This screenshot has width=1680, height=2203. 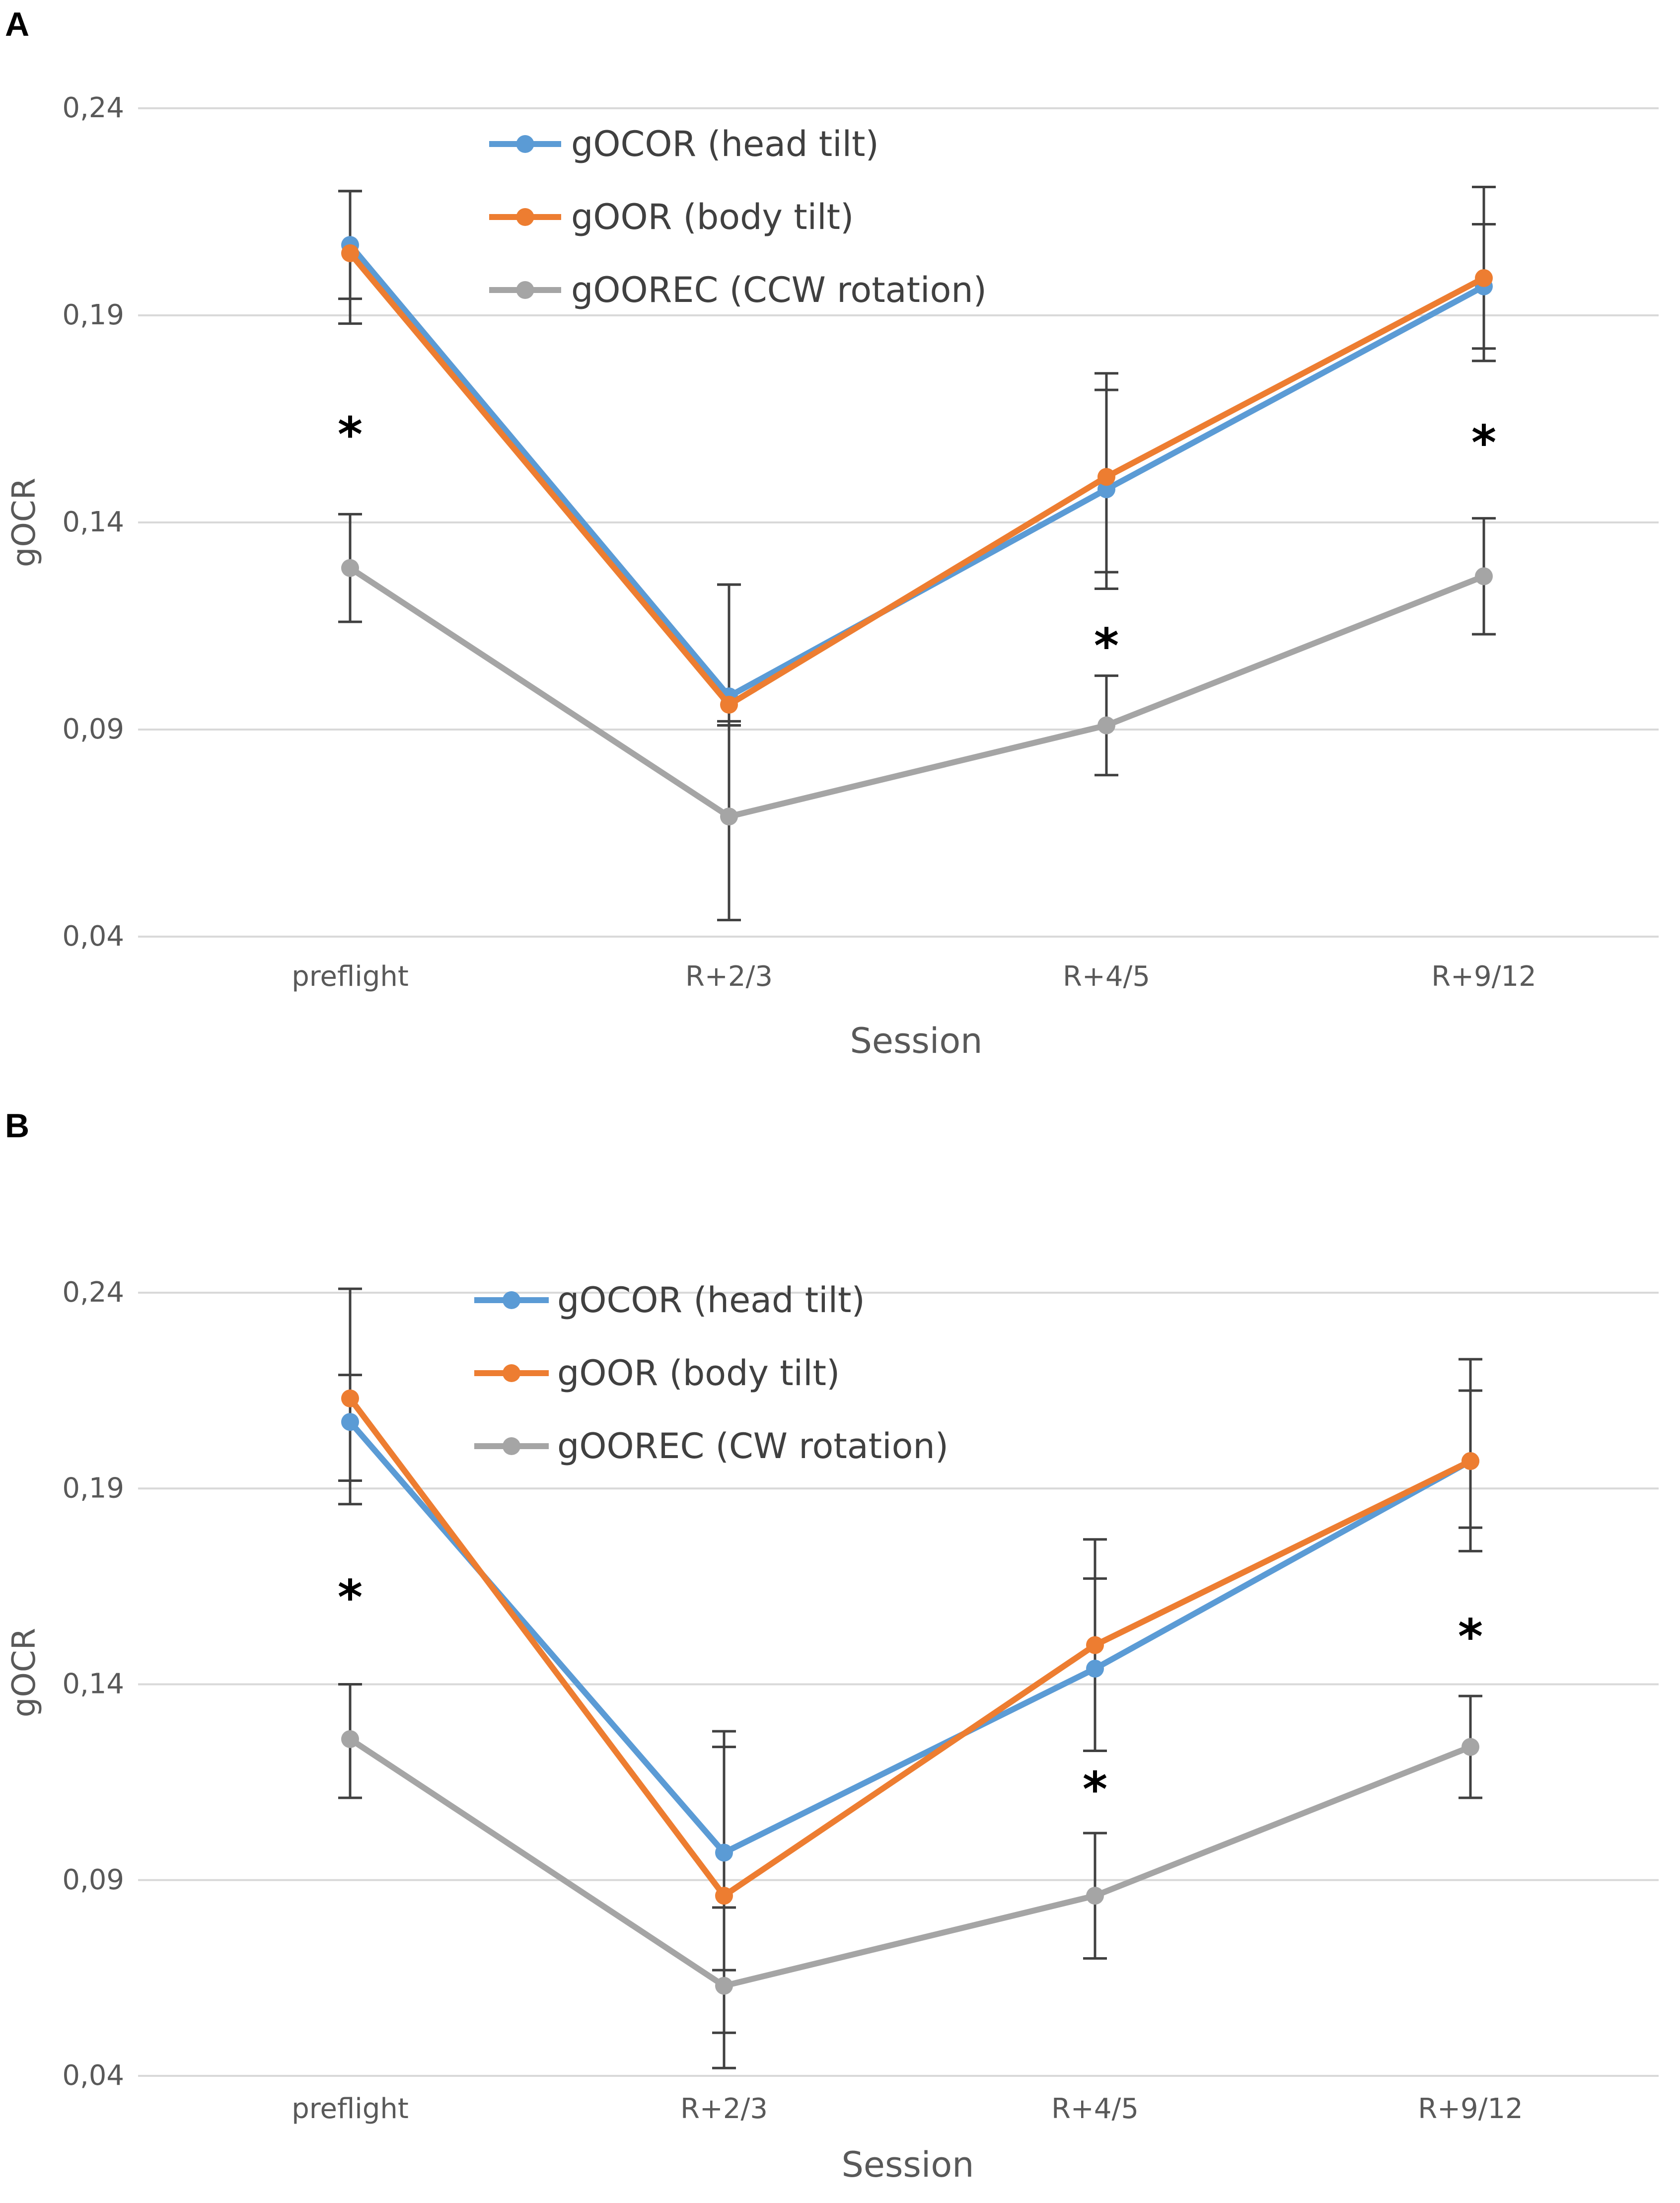 What do you see at coordinates (18, 1126) in the screenshot?
I see `panel-label: B` at bounding box center [18, 1126].